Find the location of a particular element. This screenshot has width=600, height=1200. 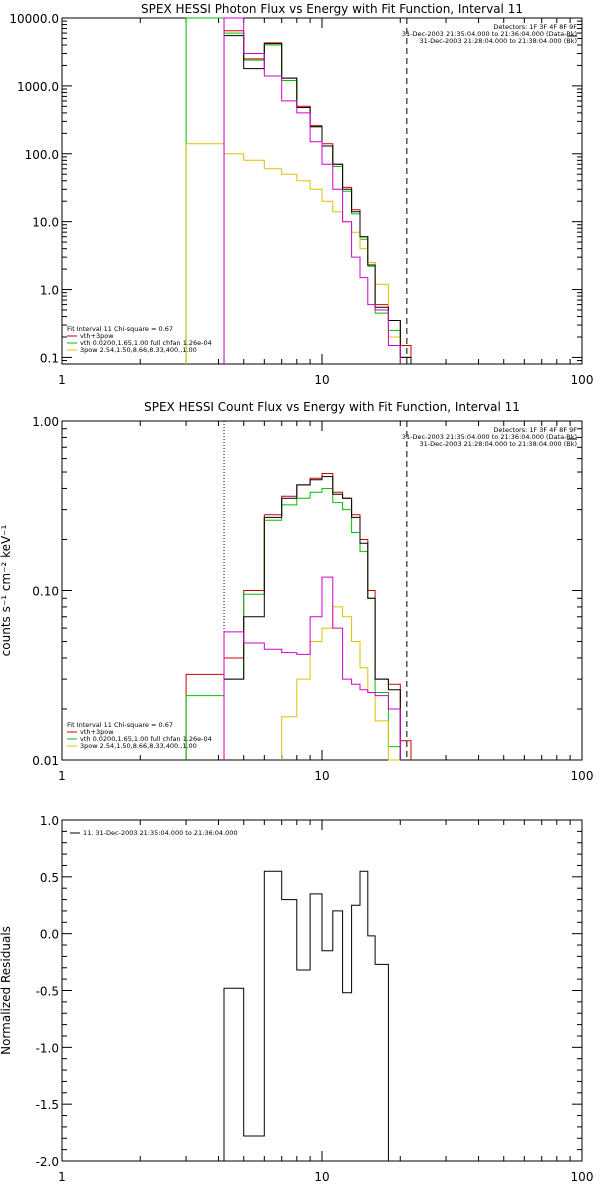

y-tick-label: 0.01 is located at coordinates (45, 761).